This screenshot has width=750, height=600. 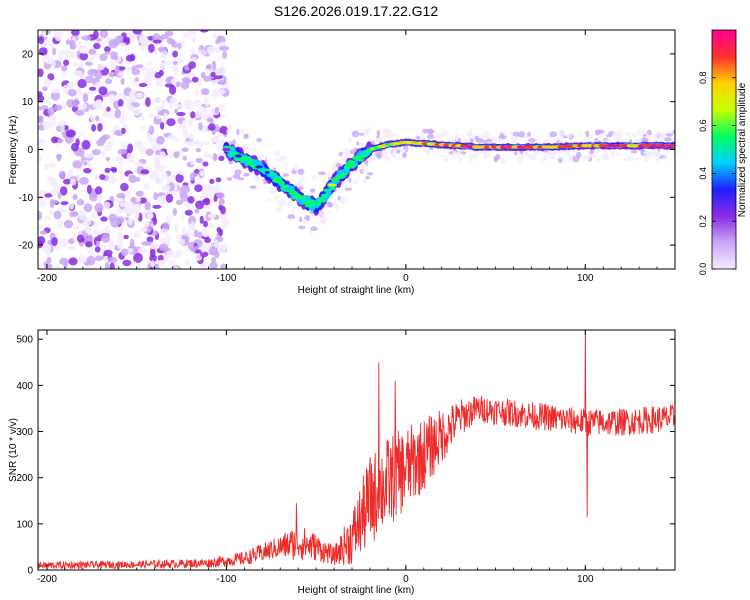 What do you see at coordinates (30, 150) in the screenshot?
I see `y-tick-label: 0` at bounding box center [30, 150].